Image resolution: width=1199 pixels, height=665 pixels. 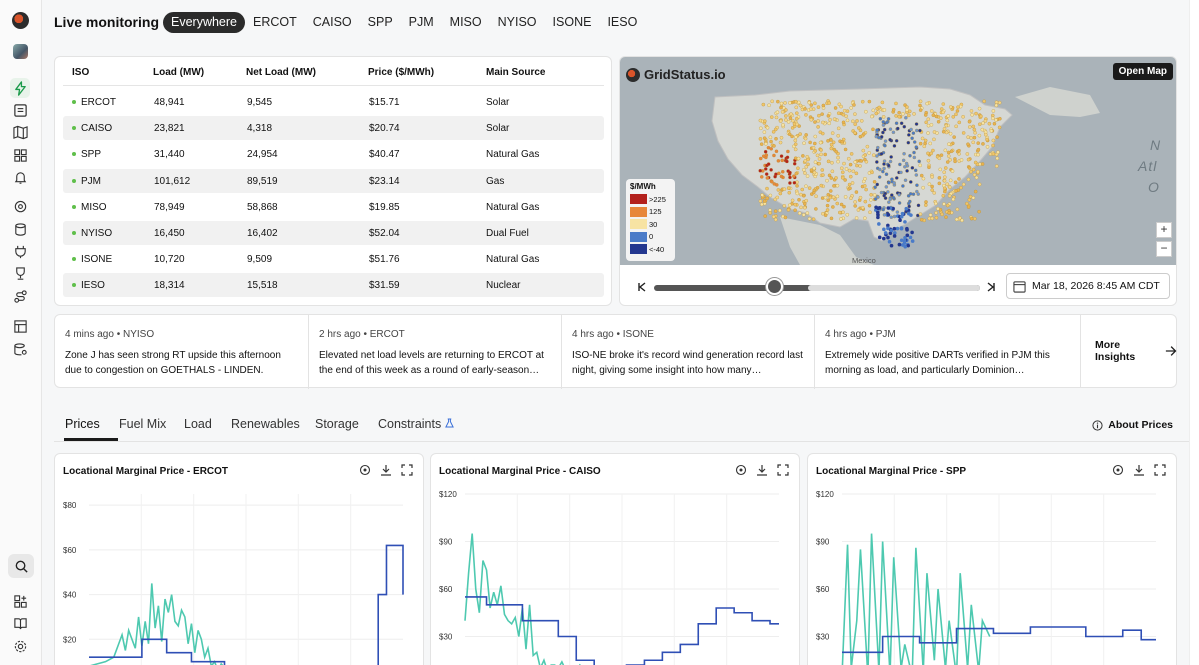 What do you see at coordinates (333, 154) in the screenshot?
I see `table-row: SPP 31,440 24,954 $40.47 Natural Gas` at bounding box center [333, 154].